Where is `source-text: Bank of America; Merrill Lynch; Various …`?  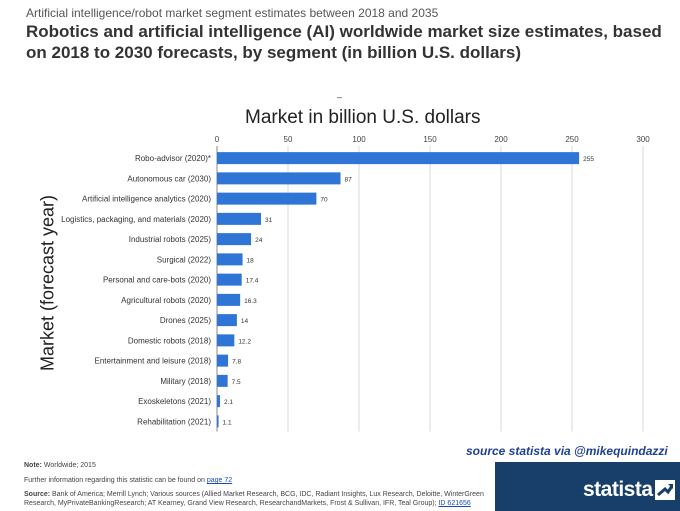 source-text: Bank of America; Merrill Lynch; Various … is located at coordinates (254, 499).